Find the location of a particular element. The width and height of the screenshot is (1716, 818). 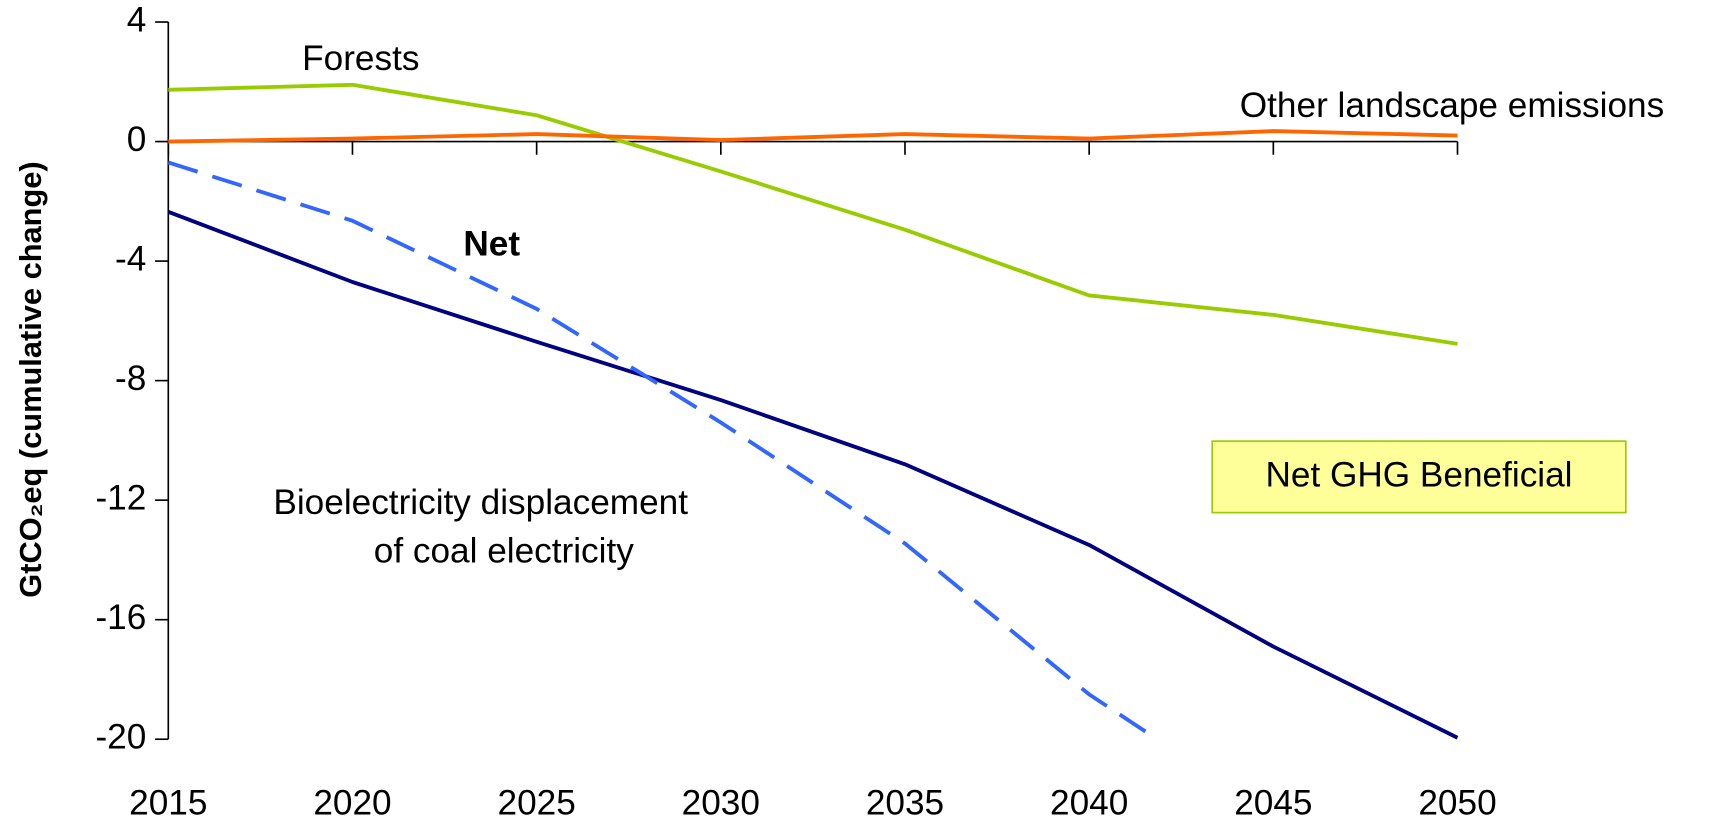

x-tick-label: 2040 is located at coordinates (1089, 801).